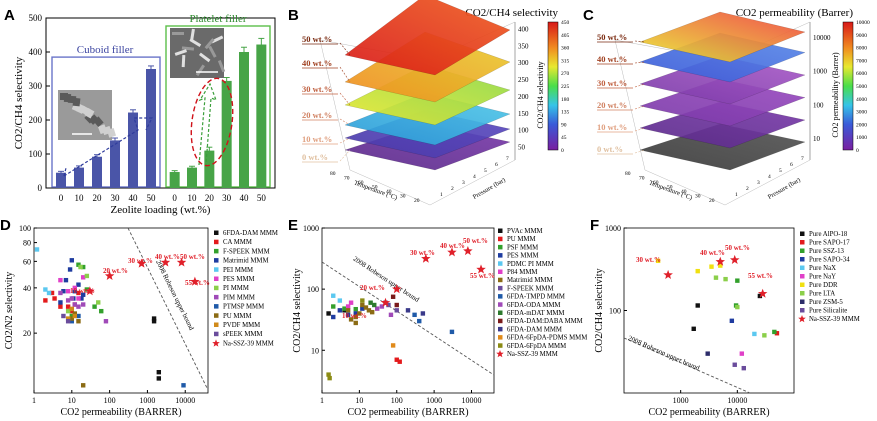 The width and height of the screenshot is (877, 421). Describe the element at coordinates (110, 400) in the screenshot. I see `x-tick-label: 100` at that location.